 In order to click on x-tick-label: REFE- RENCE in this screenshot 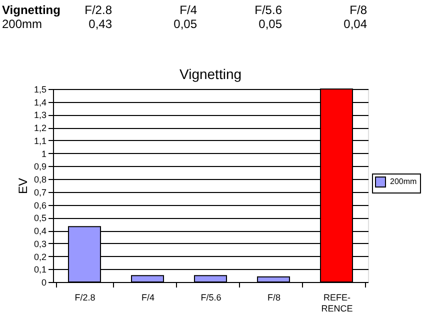, I will do `click(337, 303)`.